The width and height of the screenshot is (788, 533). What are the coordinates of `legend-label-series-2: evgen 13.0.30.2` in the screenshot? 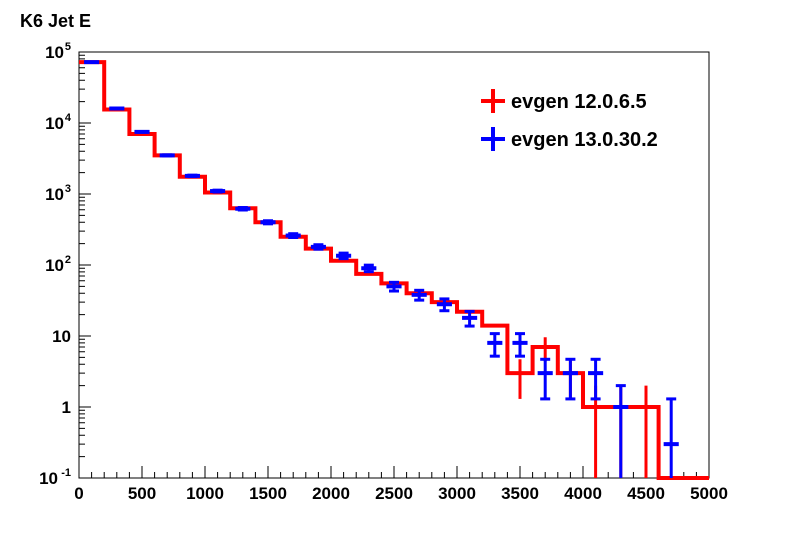 It's located at (584, 140).